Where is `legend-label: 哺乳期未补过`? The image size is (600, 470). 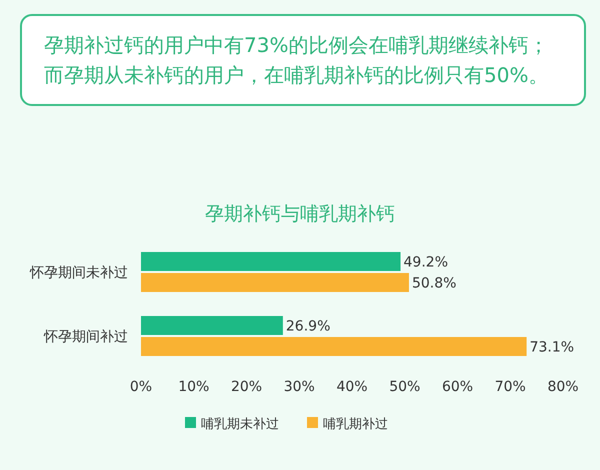
legend-label: 哺乳期未补过 is located at coordinates (240, 424).